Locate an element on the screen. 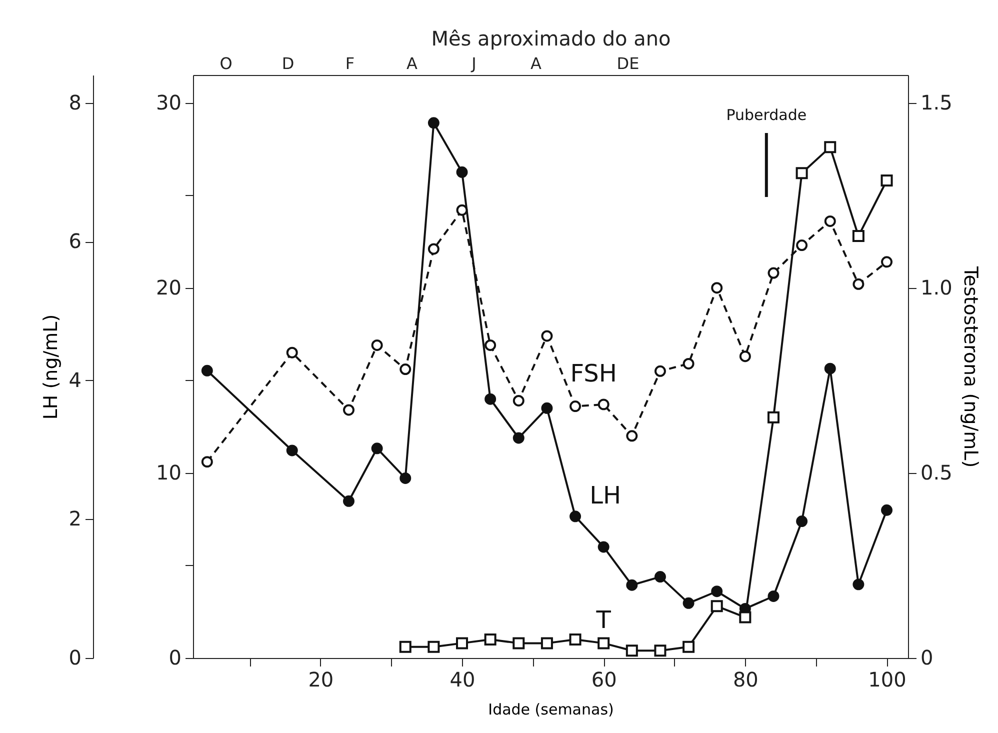 The width and height of the screenshot is (998, 733). text: F is located at coordinates (350, 63).